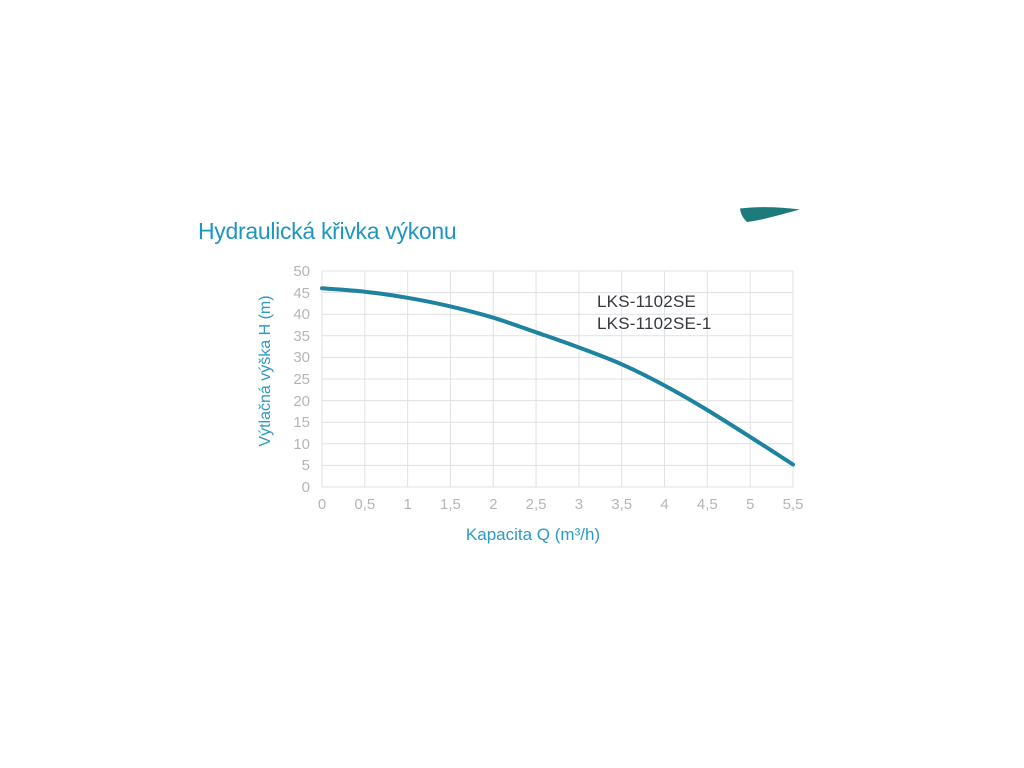  Describe the element at coordinates (622, 504) in the screenshot. I see `x-tick-label: 3,5` at that location.